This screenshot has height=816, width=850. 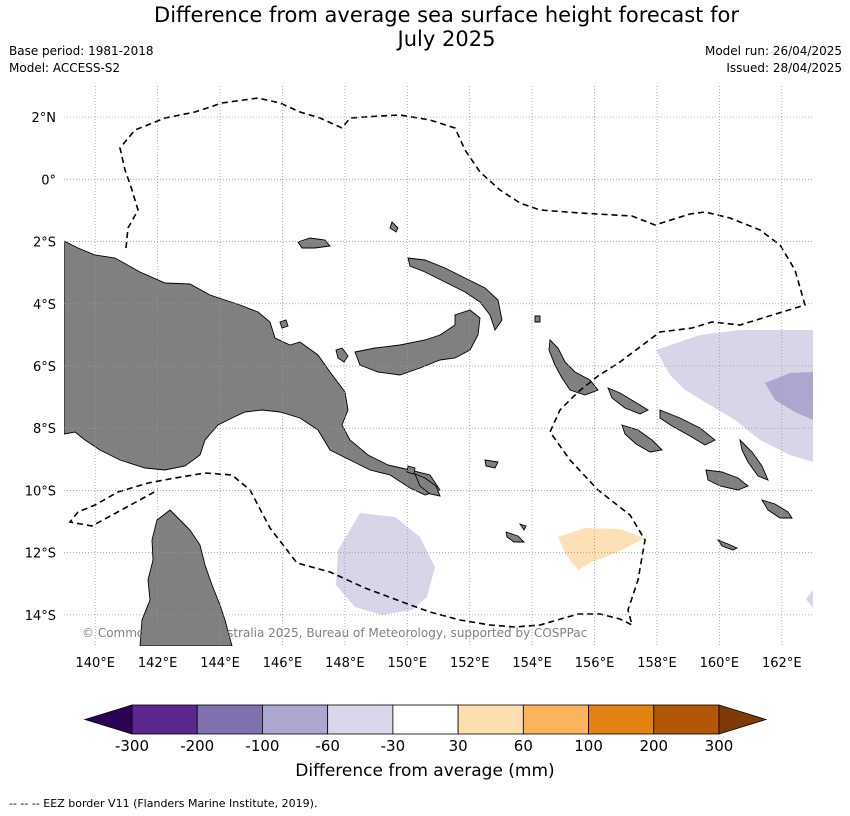 What do you see at coordinates (588, 746) in the screenshot?
I see `colorbar-tick-label: 100` at bounding box center [588, 746].